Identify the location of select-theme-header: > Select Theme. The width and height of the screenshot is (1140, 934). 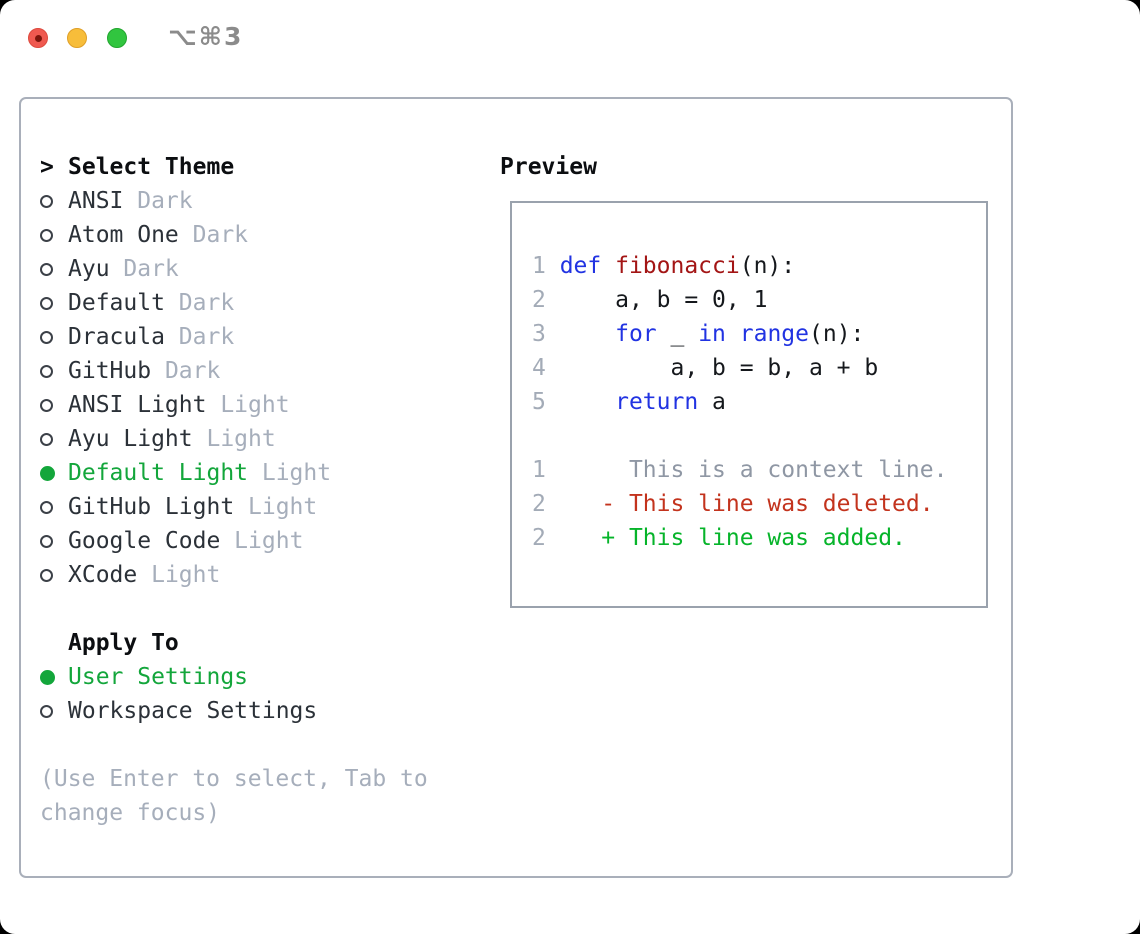
(234, 167).